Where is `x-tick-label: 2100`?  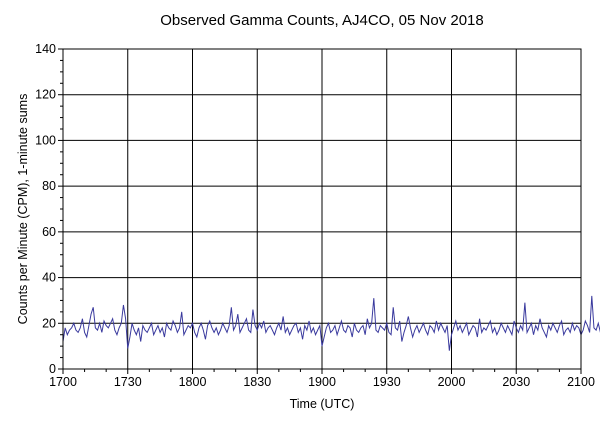
x-tick-label: 2100 is located at coordinates (581, 382).